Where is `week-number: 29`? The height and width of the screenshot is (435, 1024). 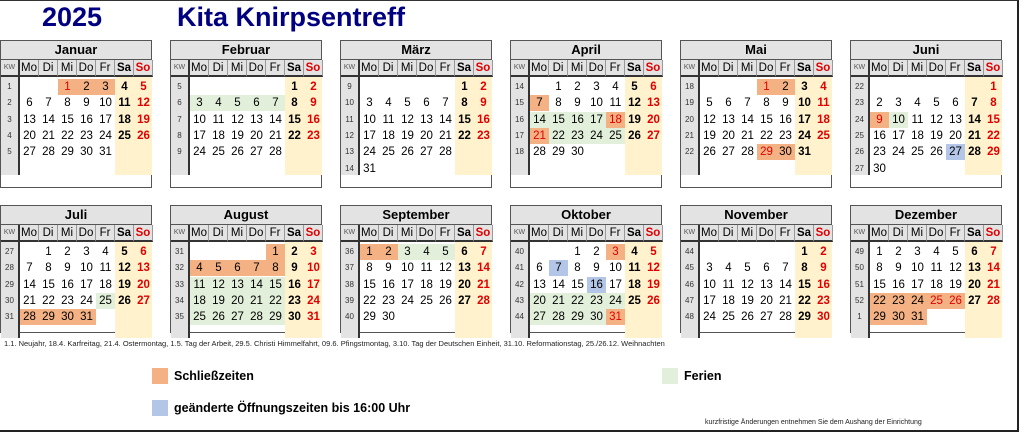 week-number: 29 is located at coordinates (9, 284).